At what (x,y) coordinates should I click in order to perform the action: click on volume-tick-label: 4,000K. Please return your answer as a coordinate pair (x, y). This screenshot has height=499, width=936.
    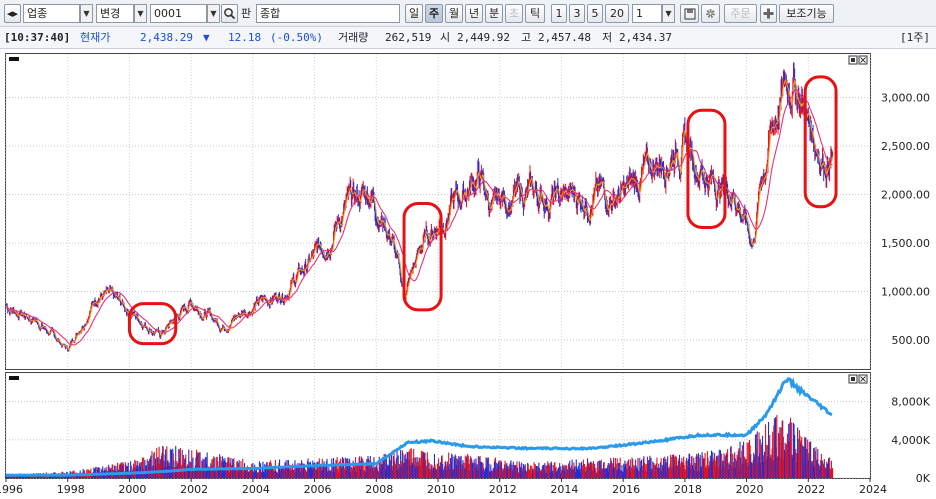
    Looking at the image, I should click on (910, 440).